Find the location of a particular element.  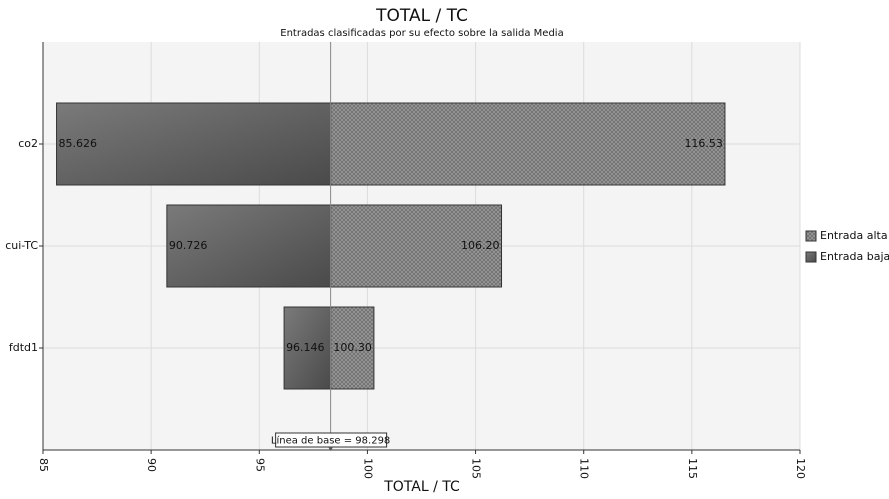

x-tick-label: 105 is located at coordinates (476, 468).